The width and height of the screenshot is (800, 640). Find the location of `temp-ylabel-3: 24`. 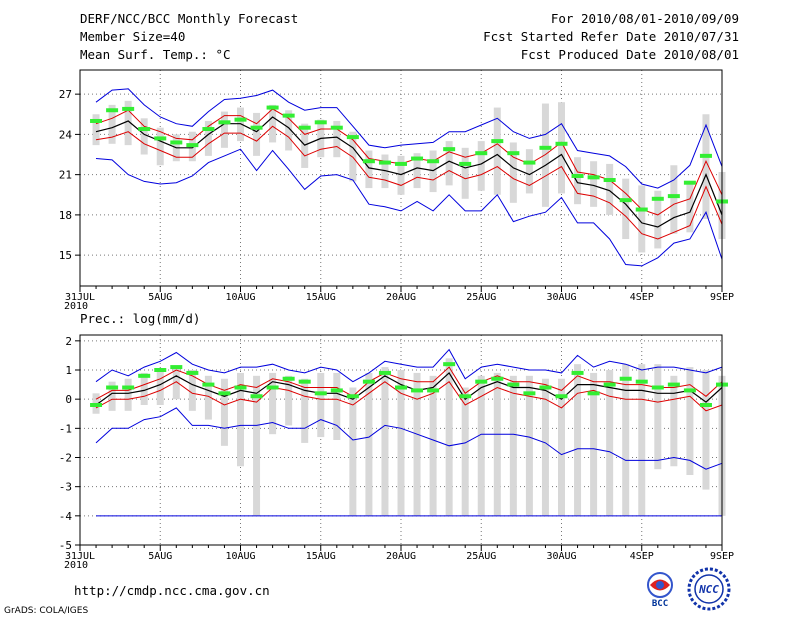

temp-ylabel-3: 24 is located at coordinates (66, 134).